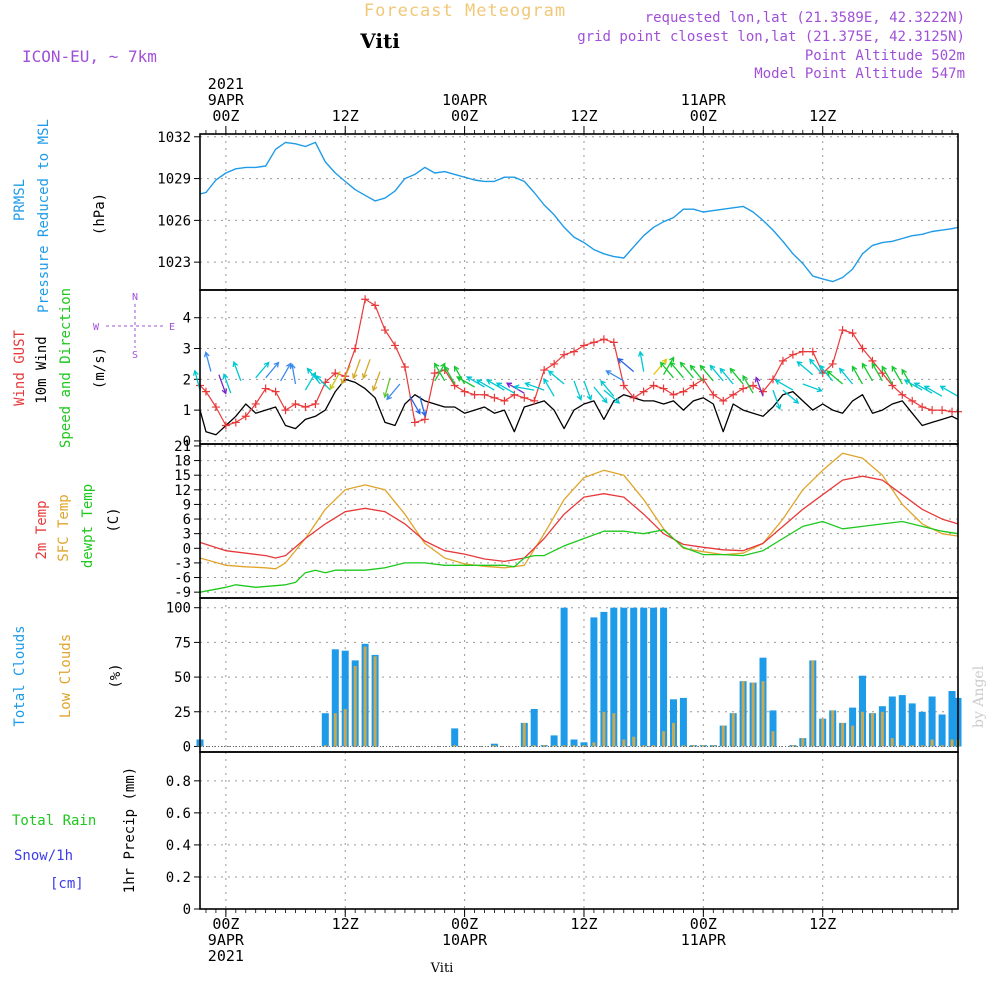 The width and height of the screenshot is (1000, 1004). I want to click on y-tick-label: 50, so click(182, 678).